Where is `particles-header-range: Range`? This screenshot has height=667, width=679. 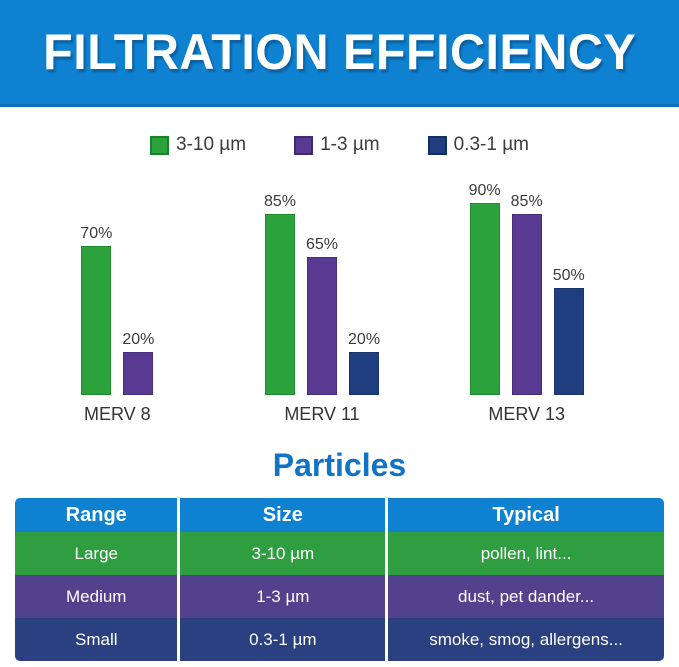
particles-header-range: Range is located at coordinates (98, 515).